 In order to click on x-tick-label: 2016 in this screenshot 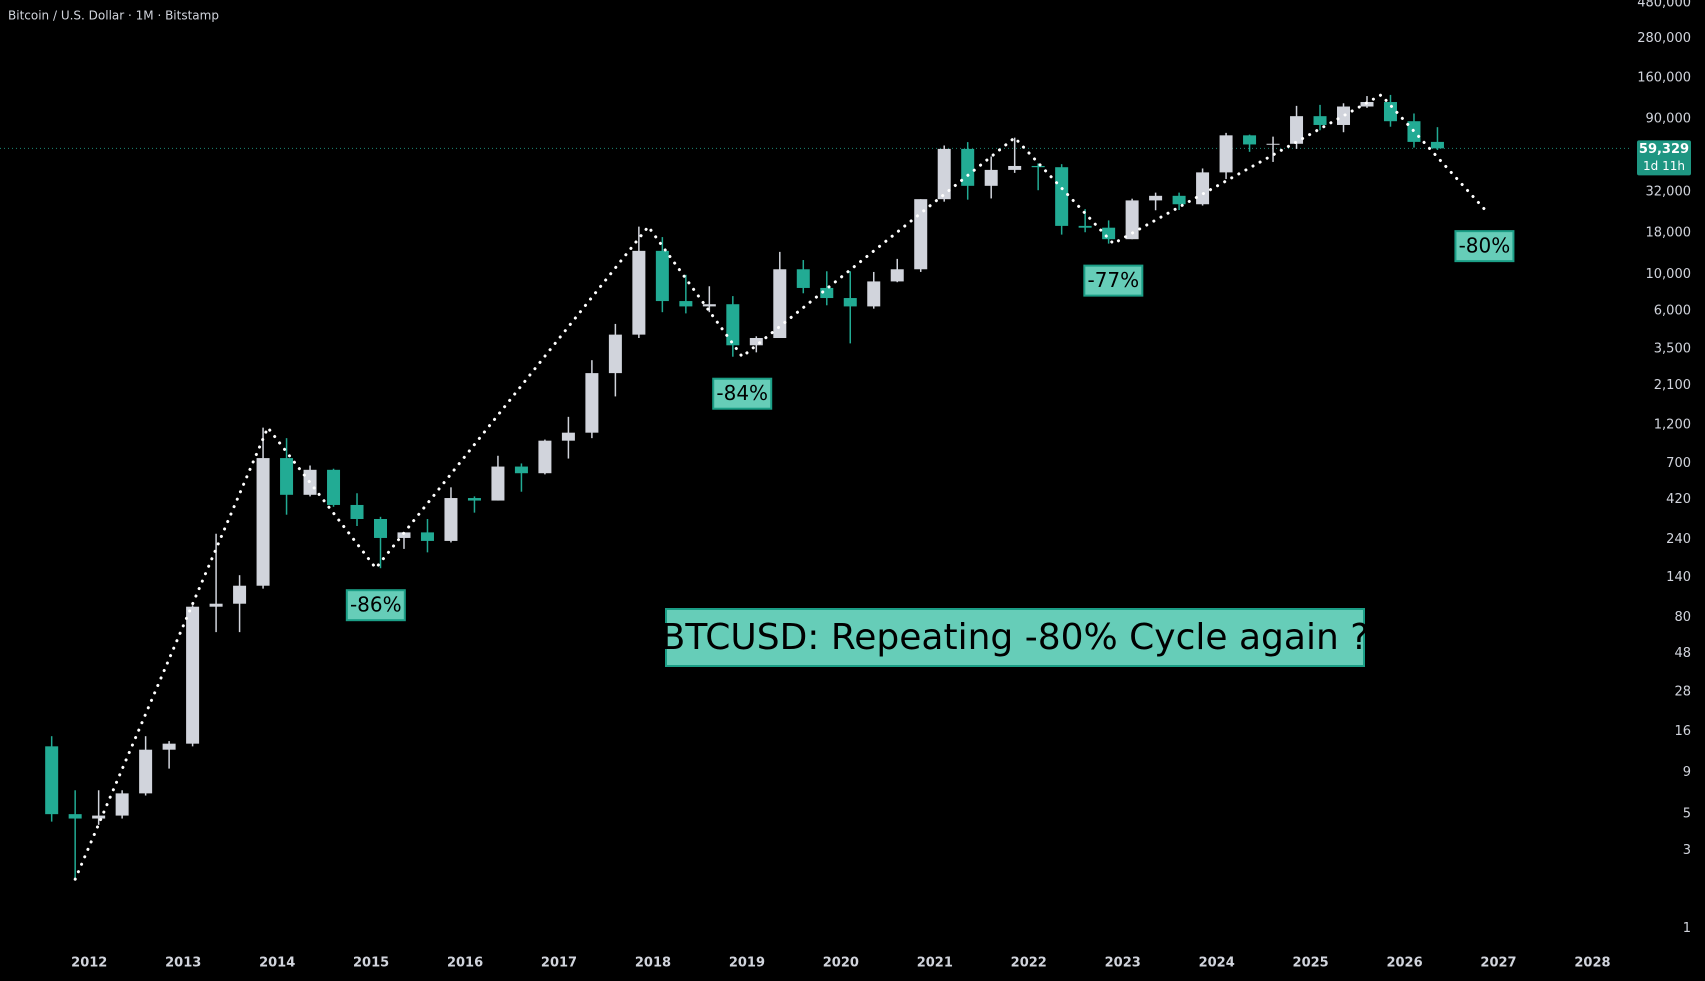, I will do `click(465, 963)`.